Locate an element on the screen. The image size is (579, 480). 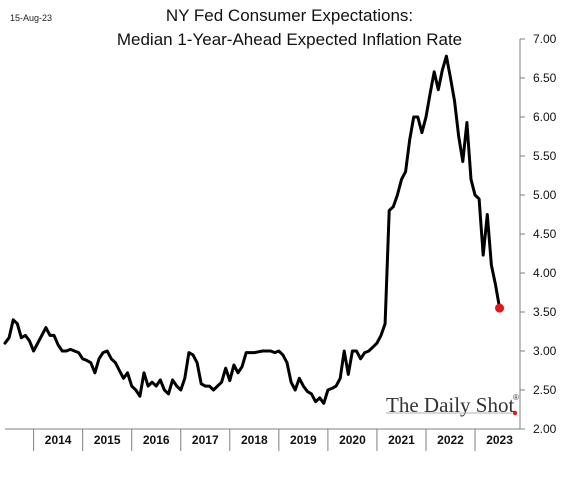
y-tick-label: 3.50 is located at coordinates (545, 312).